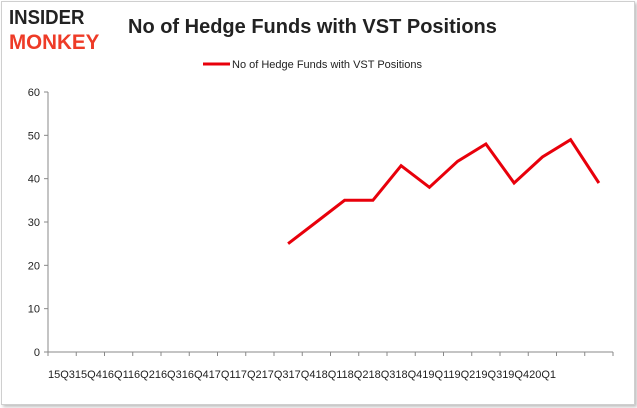 The image size is (637, 408). What do you see at coordinates (312, 27) in the screenshot?
I see `chart-title: No of Hedge Funds with VST Positions` at bounding box center [312, 27].